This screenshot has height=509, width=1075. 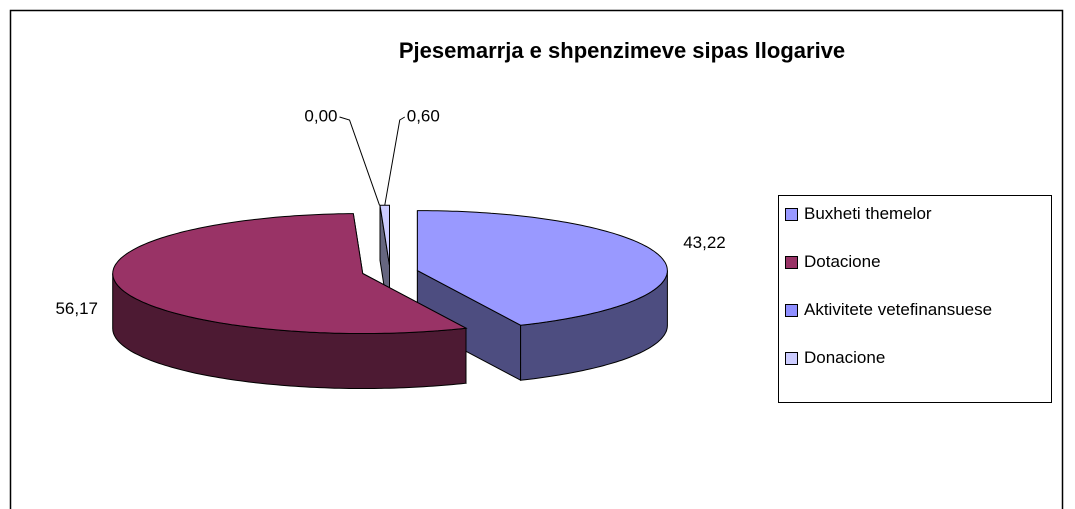 What do you see at coordinates (915, 324) in the screenshot?
I see `legend-item: Aktivitete vetefinansuese` at bounding box center [915, 324].